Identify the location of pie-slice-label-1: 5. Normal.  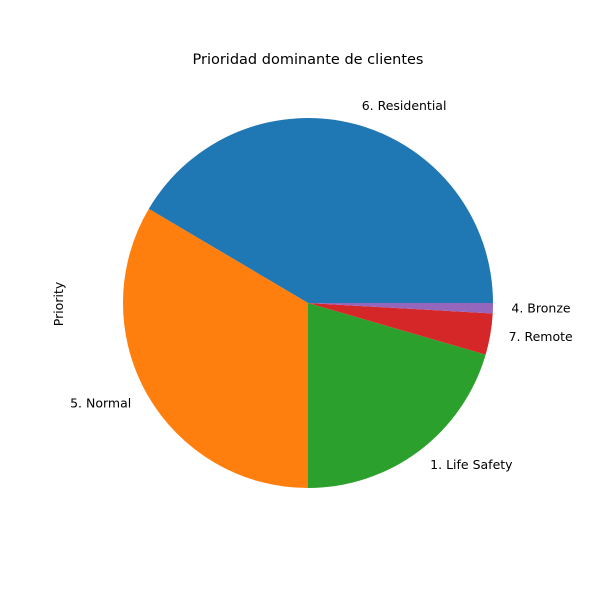
(100, 402).